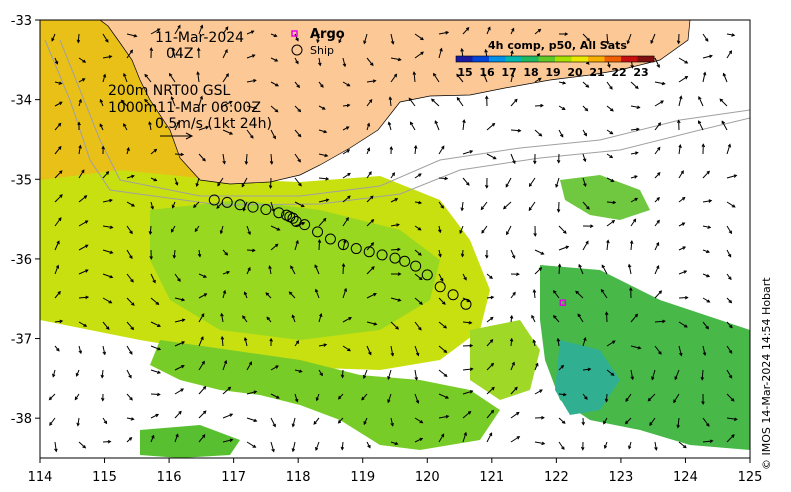  Describe the element at coordinates (487, 72) in the screenshot. I see `colorbar-tick-label: 16` at that location.